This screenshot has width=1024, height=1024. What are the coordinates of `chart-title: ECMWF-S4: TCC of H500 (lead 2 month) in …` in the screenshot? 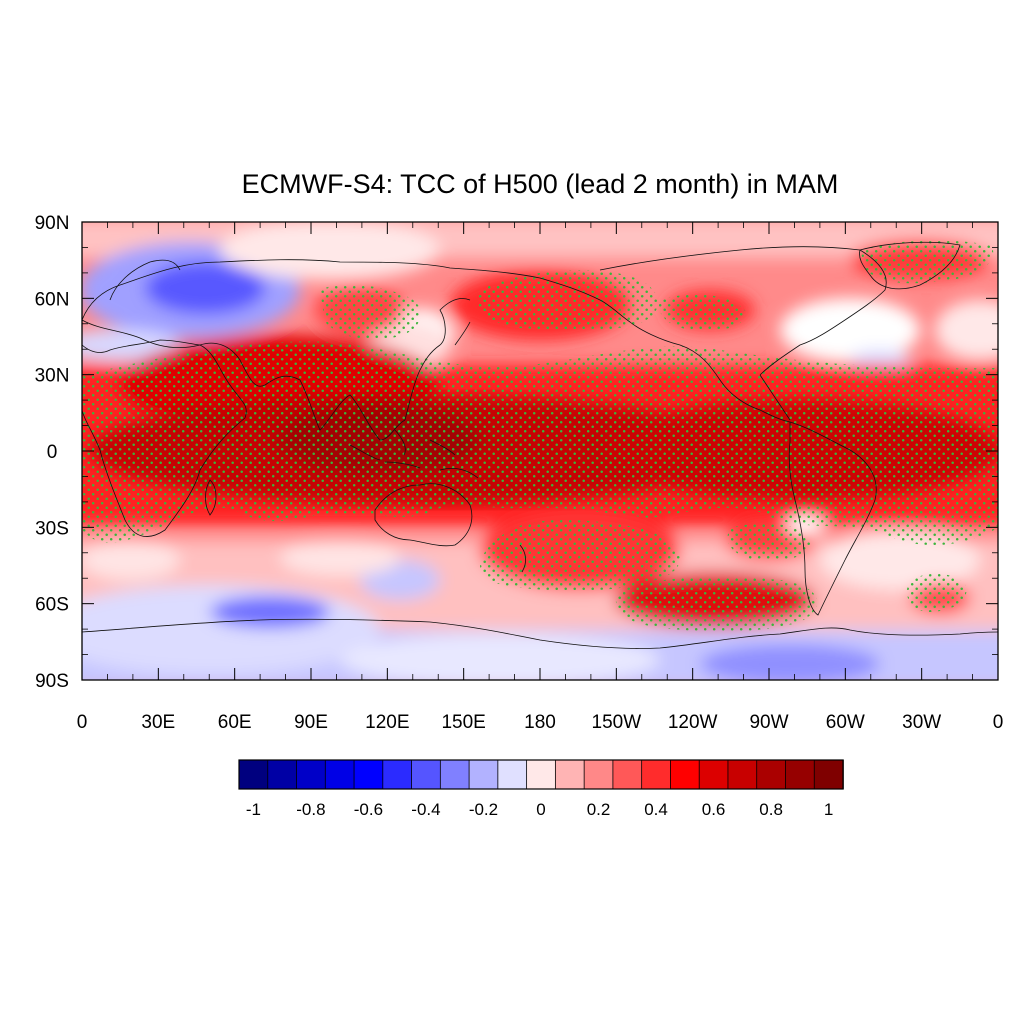 It's located at (540, 184).